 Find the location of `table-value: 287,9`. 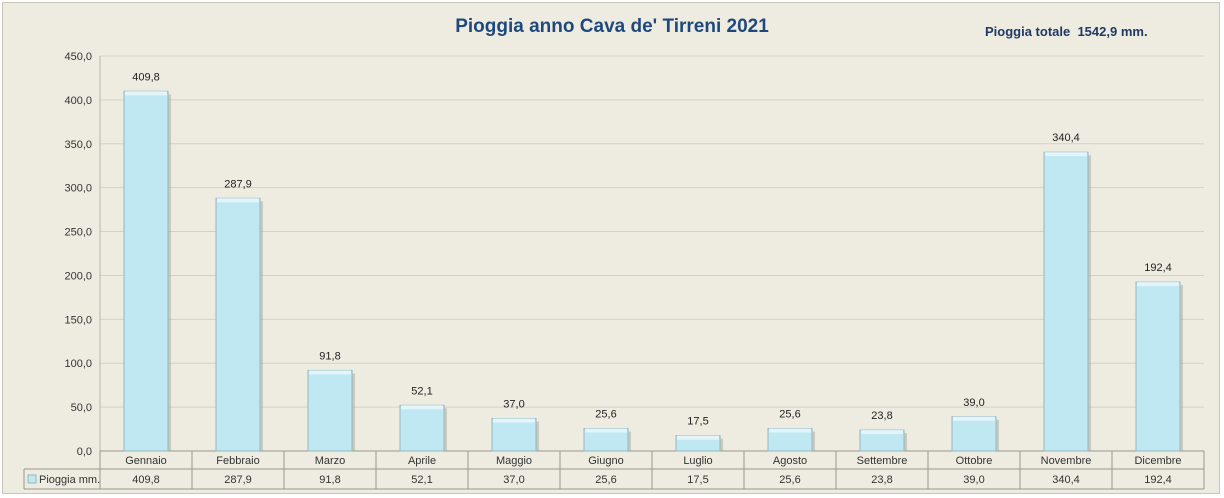

table-value: 287,9 is located at coordinates (238, 480).